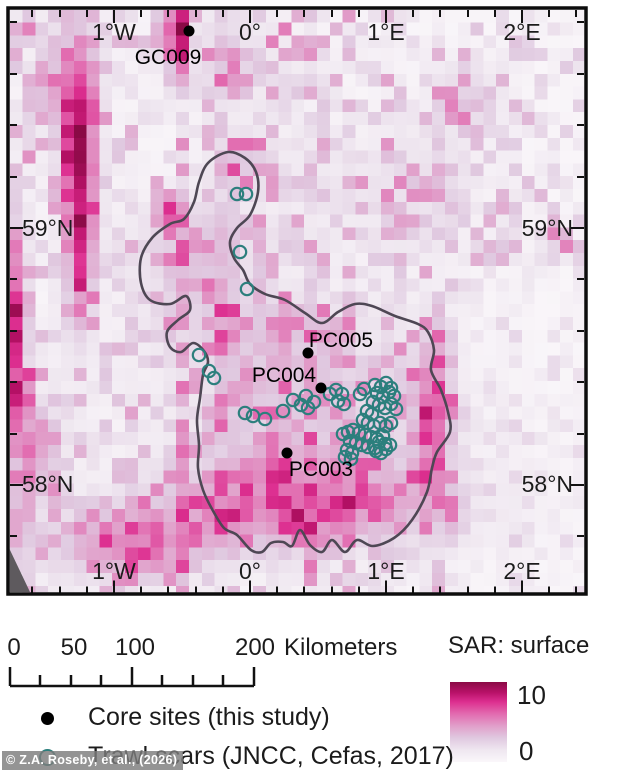  What do you see at coordinates (47, 718) in the screenshot?
I see `core-site-legend-marker` at bounding box center [47, 718].